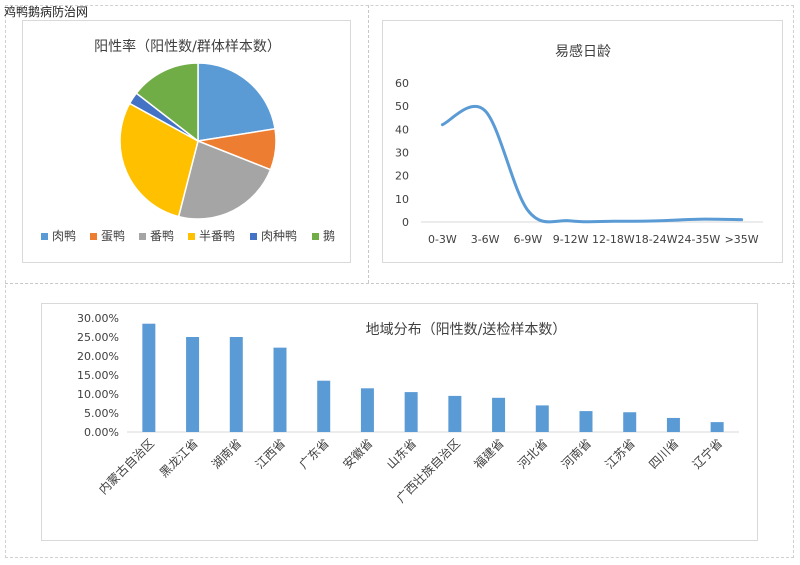 This screenshot has width=800, height=565. Describe the element at coordinates (613, 239) in the screenshot. I see `x-tick-label: 12-18W` at that location.